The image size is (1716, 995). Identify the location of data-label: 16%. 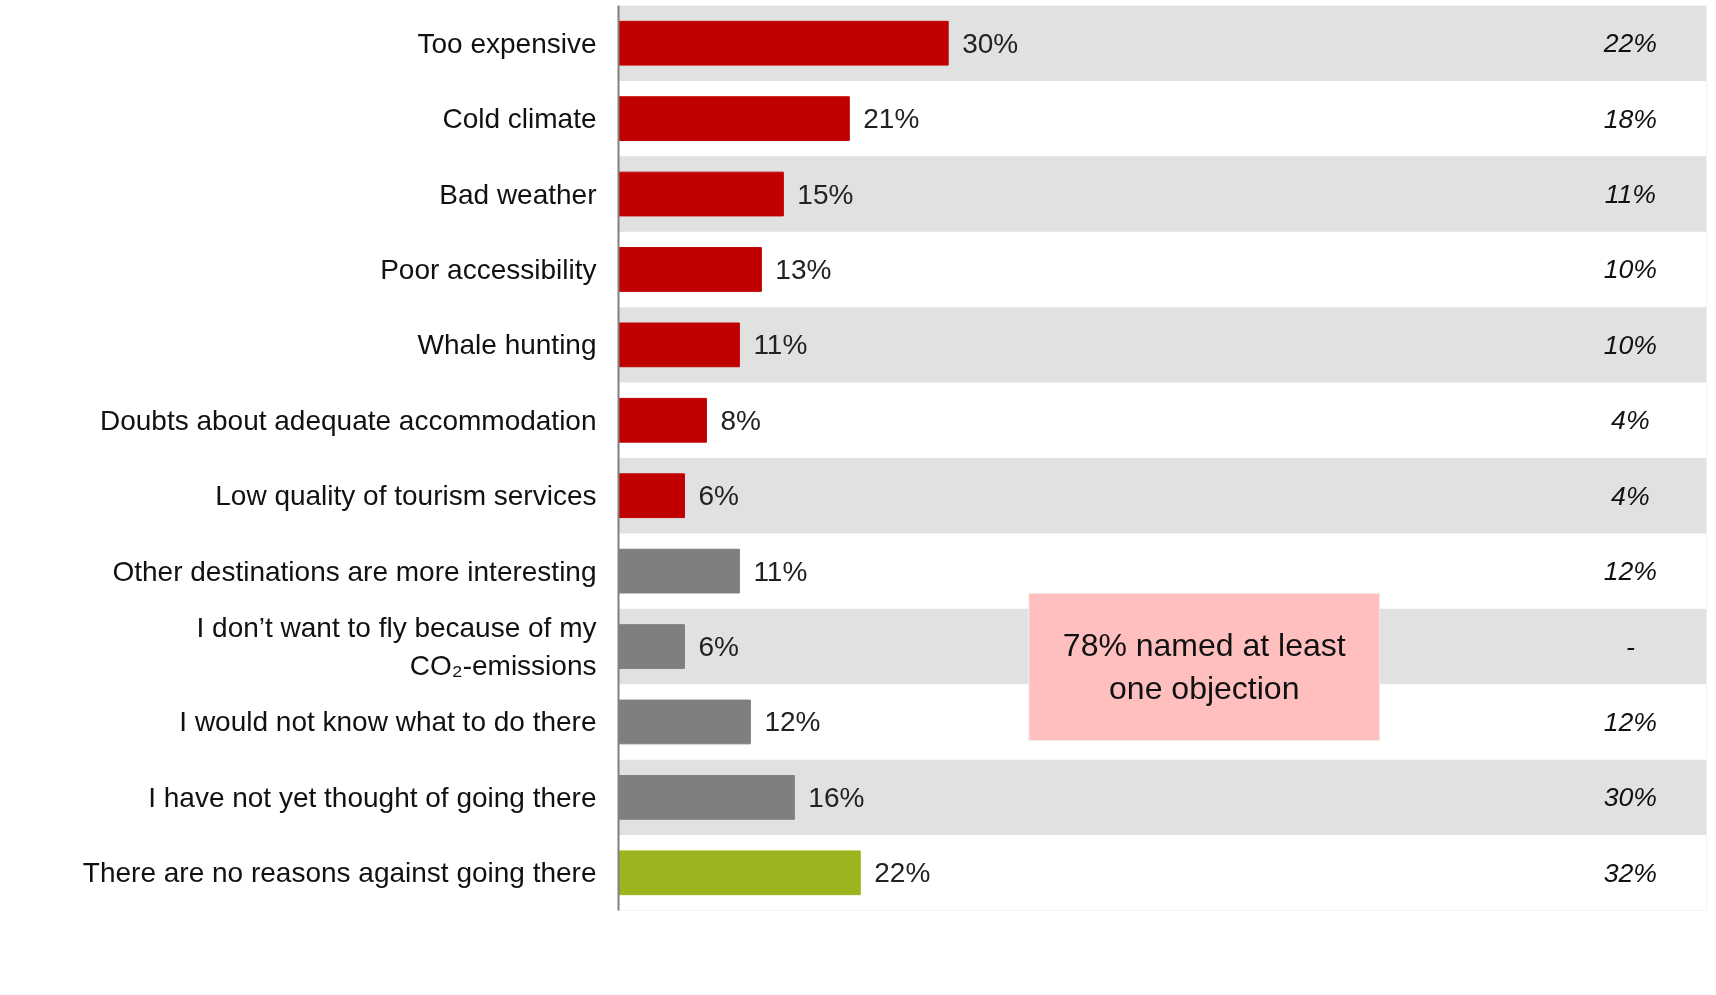
(836, 797).